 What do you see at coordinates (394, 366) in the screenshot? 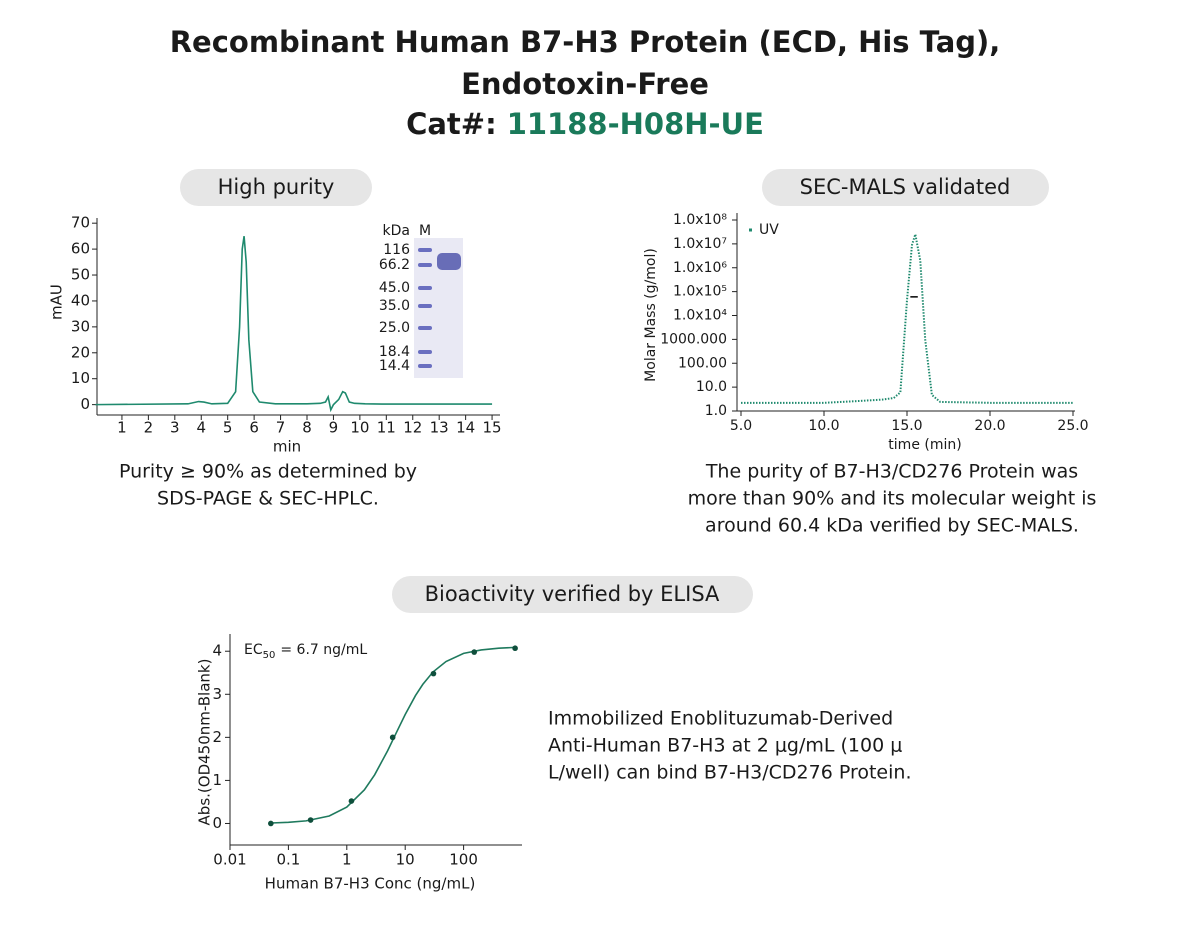
I see `gel-marker-label: 14.4` at bounding box center [394, 366].